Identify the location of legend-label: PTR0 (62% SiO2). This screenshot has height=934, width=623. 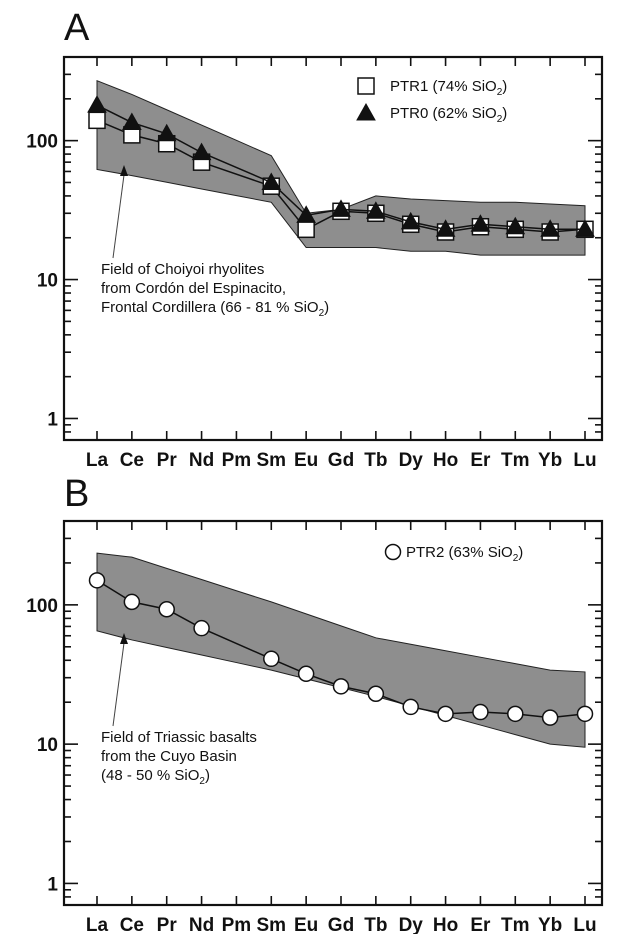
(448, 115).